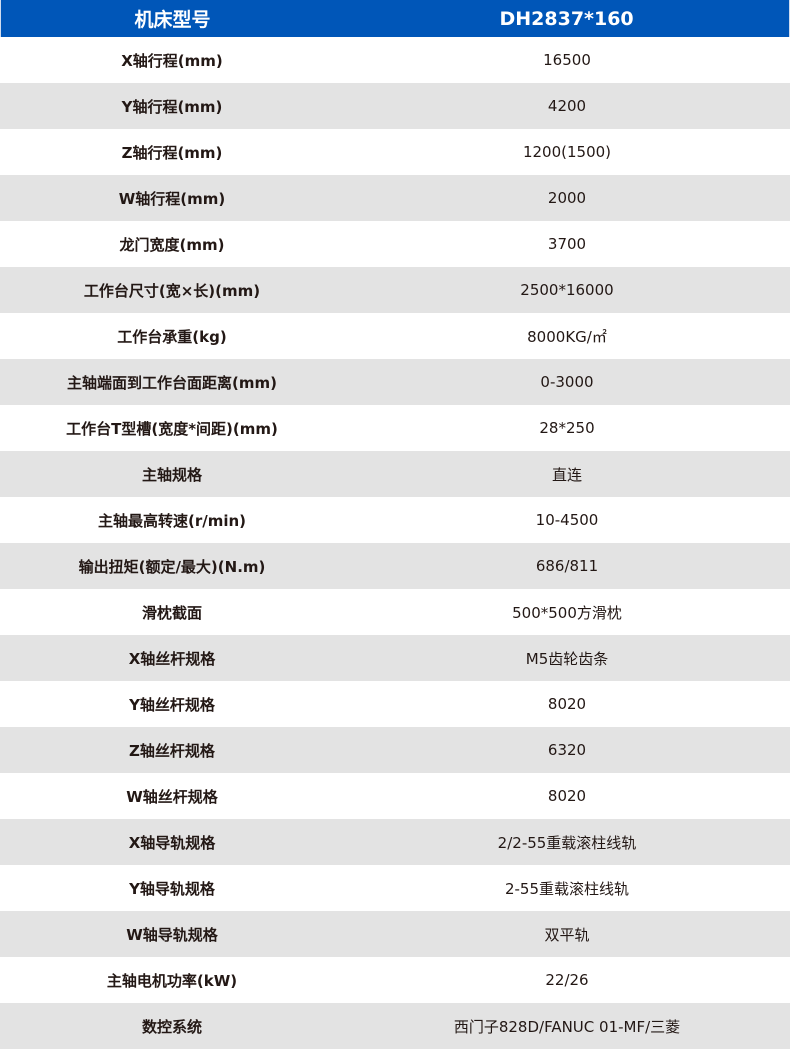 This screenshot has width=790, height=1049. Describe the element at coordinates (395, 106) in the screenshot. I see `table-row: Y轴行程(mm) 4200` at that location.